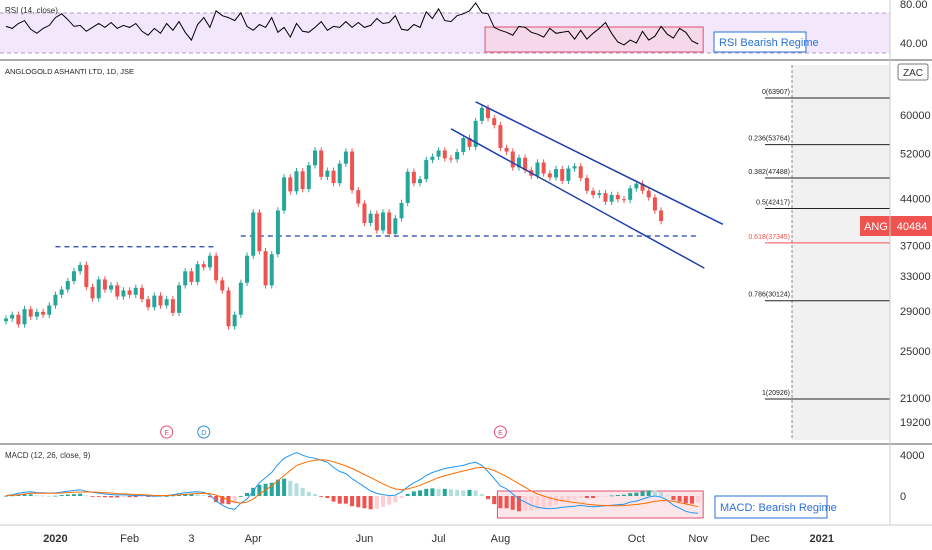  I want to click on time-axis-tick-10: 2021, so click(822, 539).